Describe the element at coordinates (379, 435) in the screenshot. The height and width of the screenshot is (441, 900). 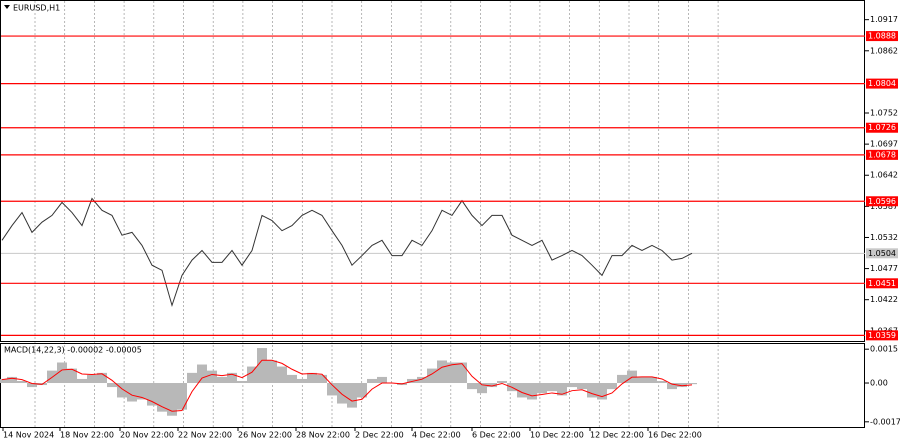
I see `x-tick-label: 2 Dec 22:00` at that location.